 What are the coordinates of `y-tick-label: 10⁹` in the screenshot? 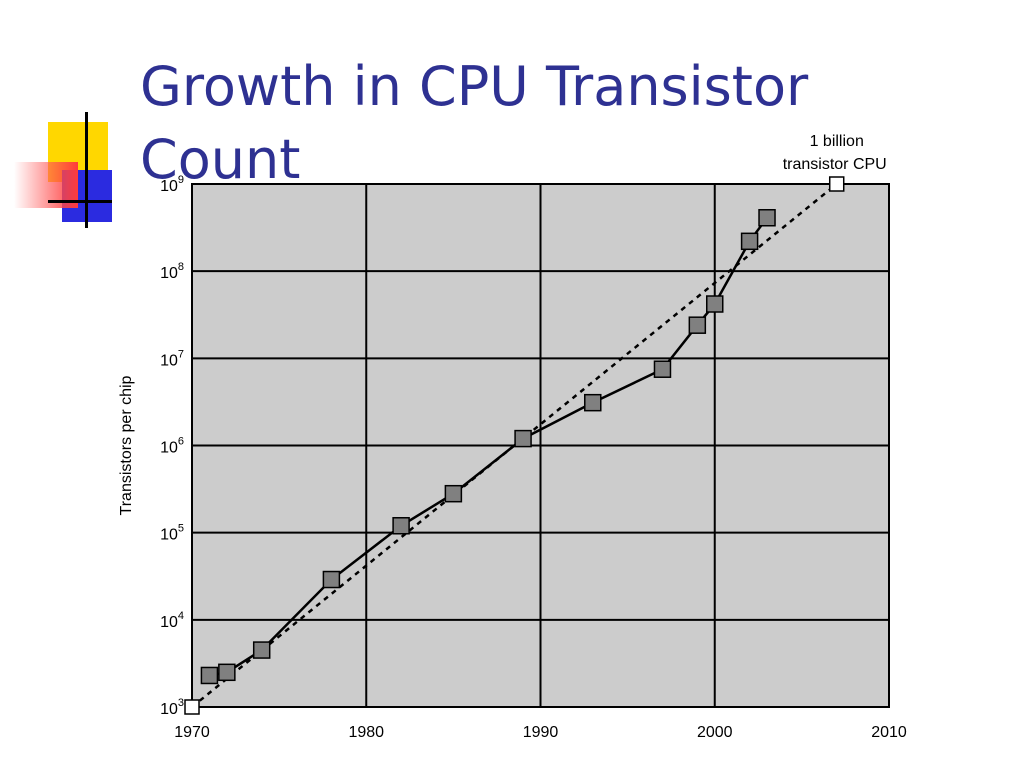 It's located at (172, 184).